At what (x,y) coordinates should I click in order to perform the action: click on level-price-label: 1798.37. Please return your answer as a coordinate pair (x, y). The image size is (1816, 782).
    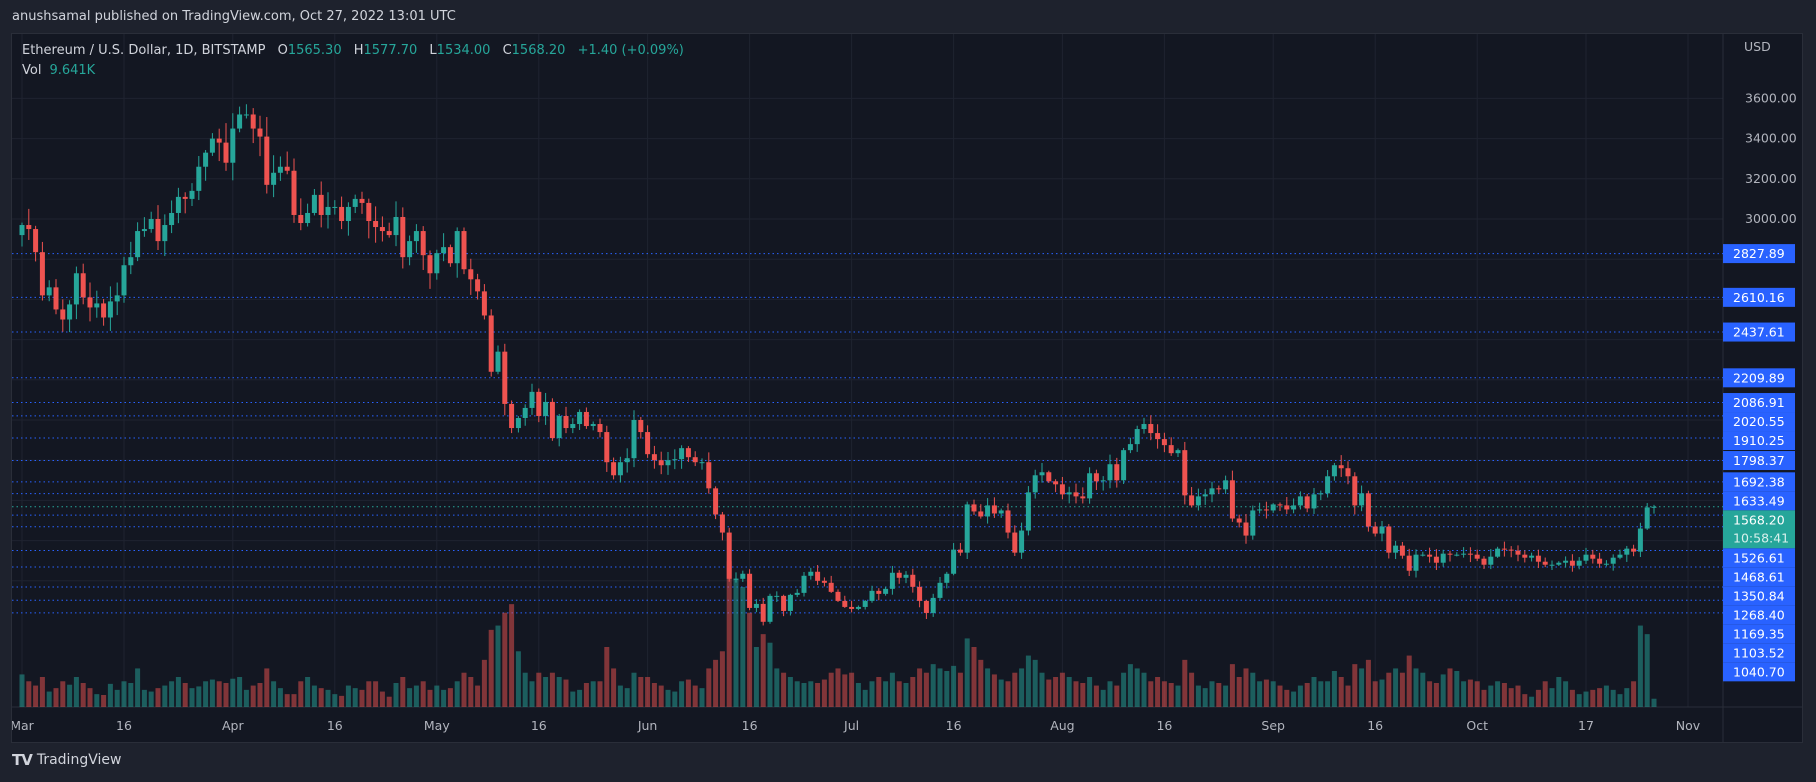
    Looking at the image, I should click on (1759, 461).